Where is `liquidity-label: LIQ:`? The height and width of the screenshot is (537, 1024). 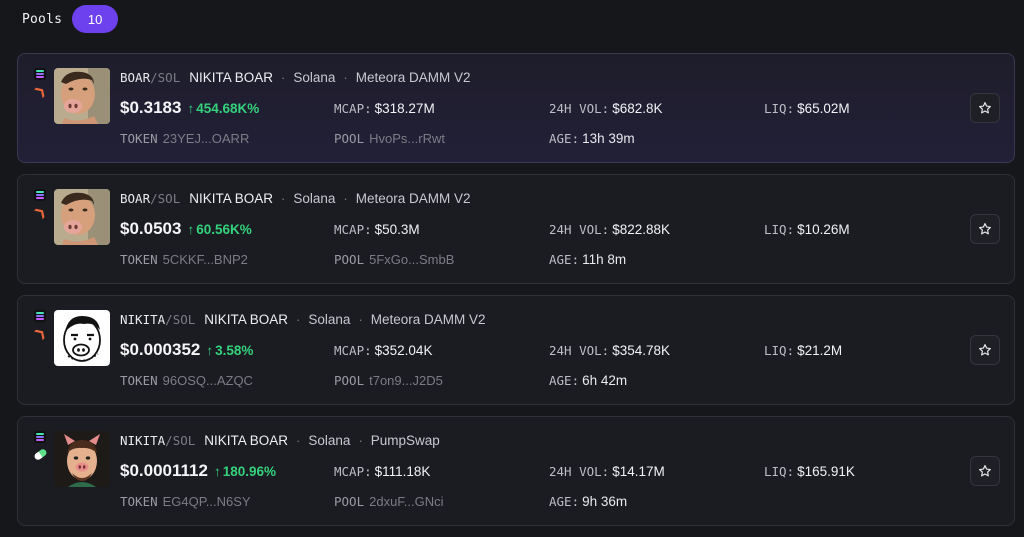 liquidity-label: LIQ: is located at coordinates (779, 108).